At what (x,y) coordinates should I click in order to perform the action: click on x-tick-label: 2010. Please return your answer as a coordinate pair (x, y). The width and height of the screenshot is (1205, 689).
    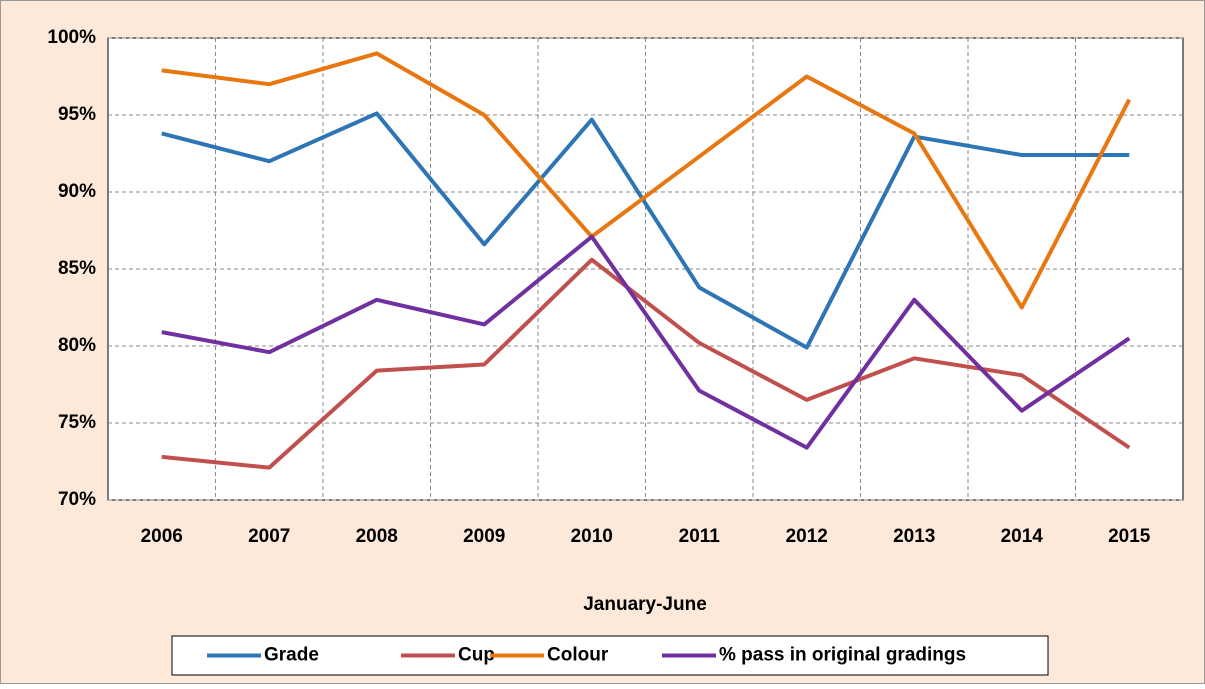
    Looking at the image, I should click on (592, 536).